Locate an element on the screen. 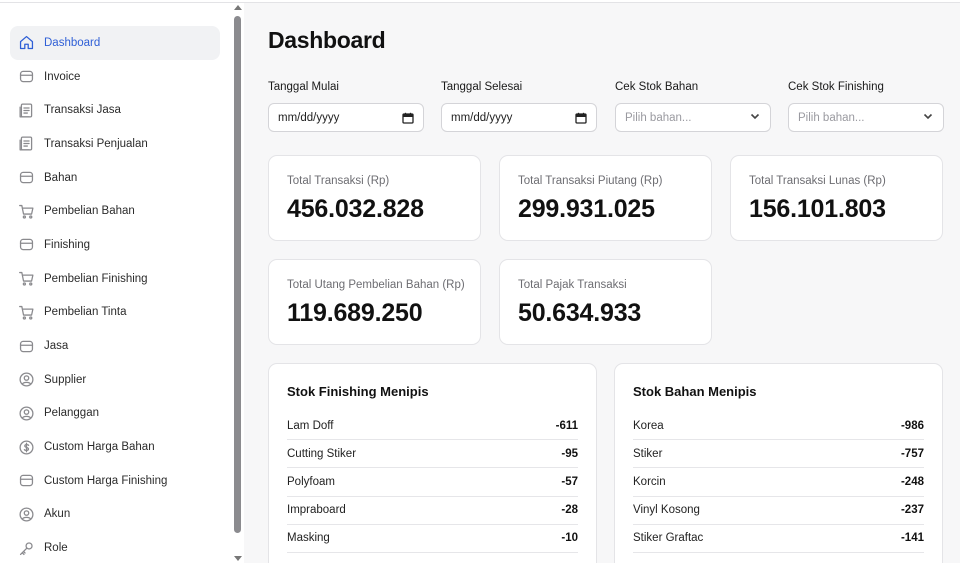 This screenshot has height=563, width=960. start-date-filter: Tanggal Mulai mm/dd/yyyy is located at coordinates (346, 106).